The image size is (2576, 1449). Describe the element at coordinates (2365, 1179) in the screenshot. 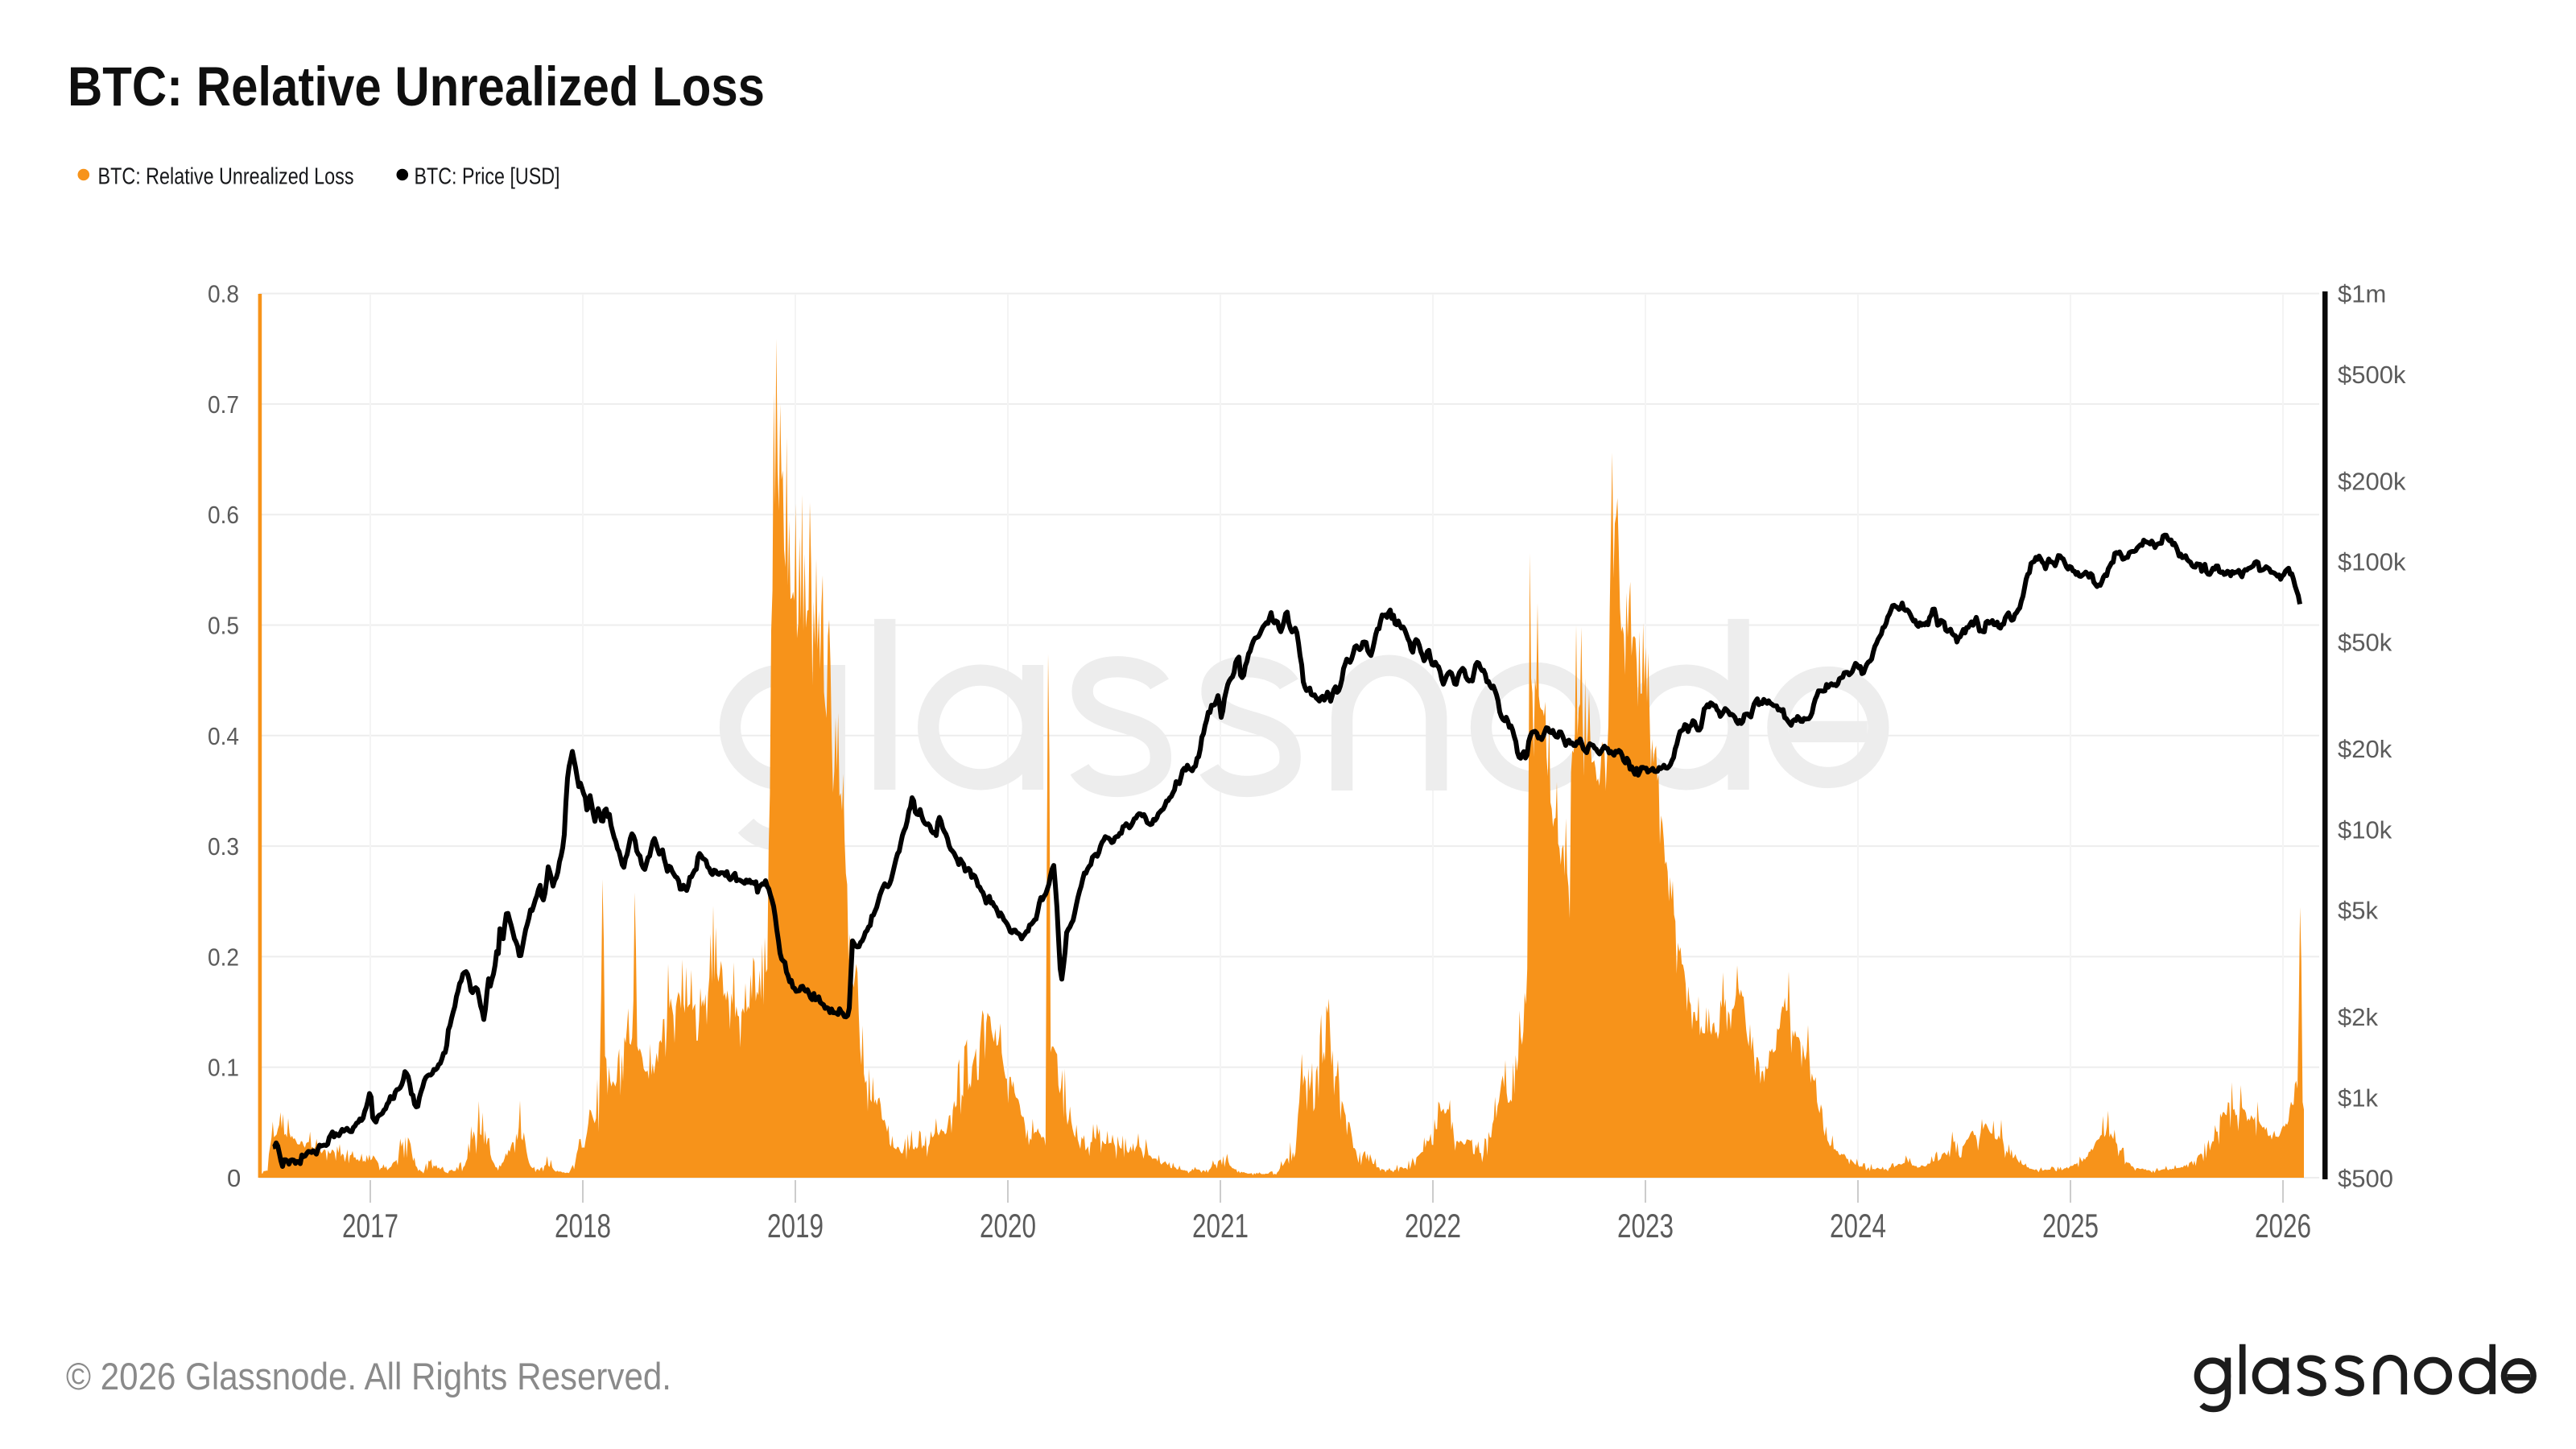

I see `svg-text: $500` at that location.